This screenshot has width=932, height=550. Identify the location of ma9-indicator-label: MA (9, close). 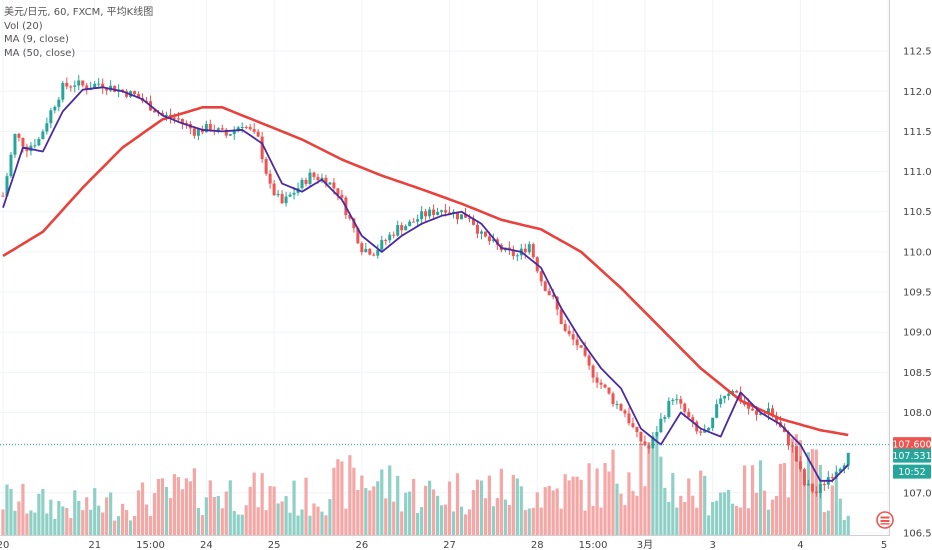
(36, 39).